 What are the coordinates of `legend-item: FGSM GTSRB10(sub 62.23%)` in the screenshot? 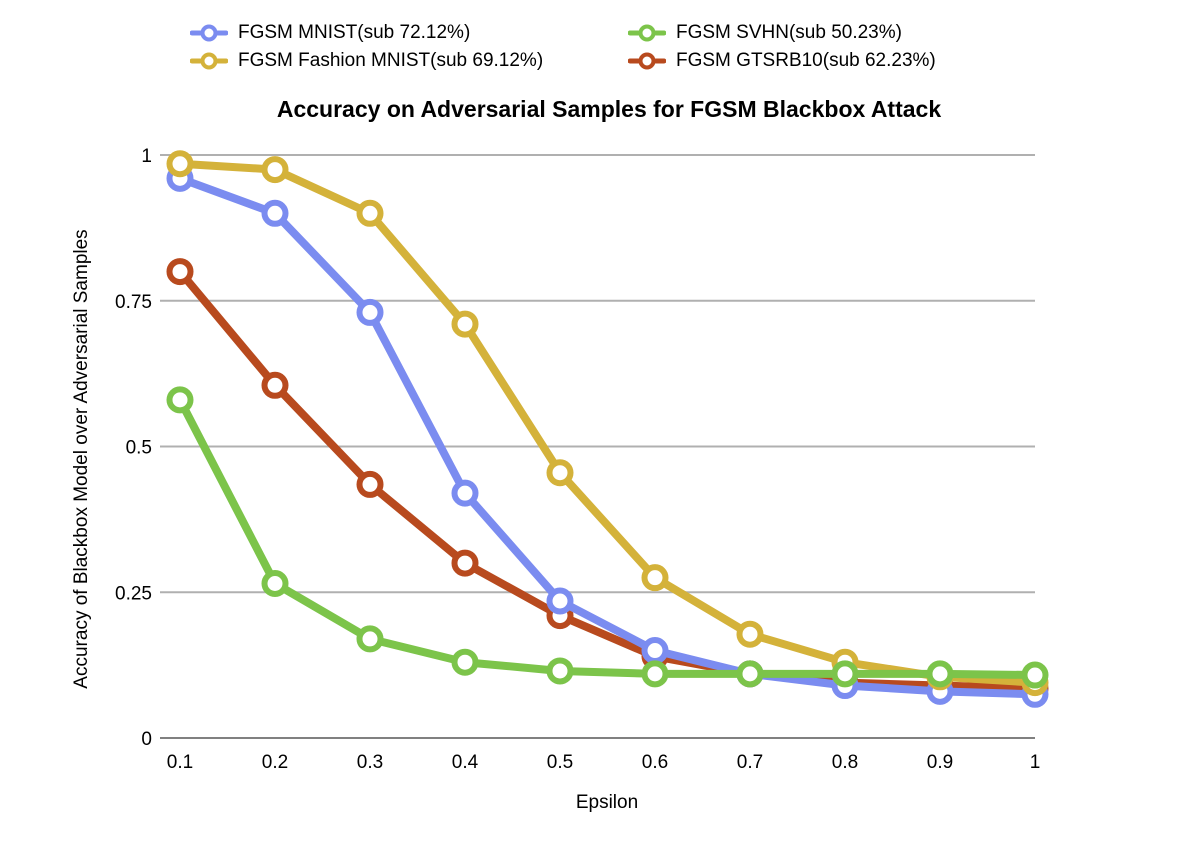 It's located at (782, 61).